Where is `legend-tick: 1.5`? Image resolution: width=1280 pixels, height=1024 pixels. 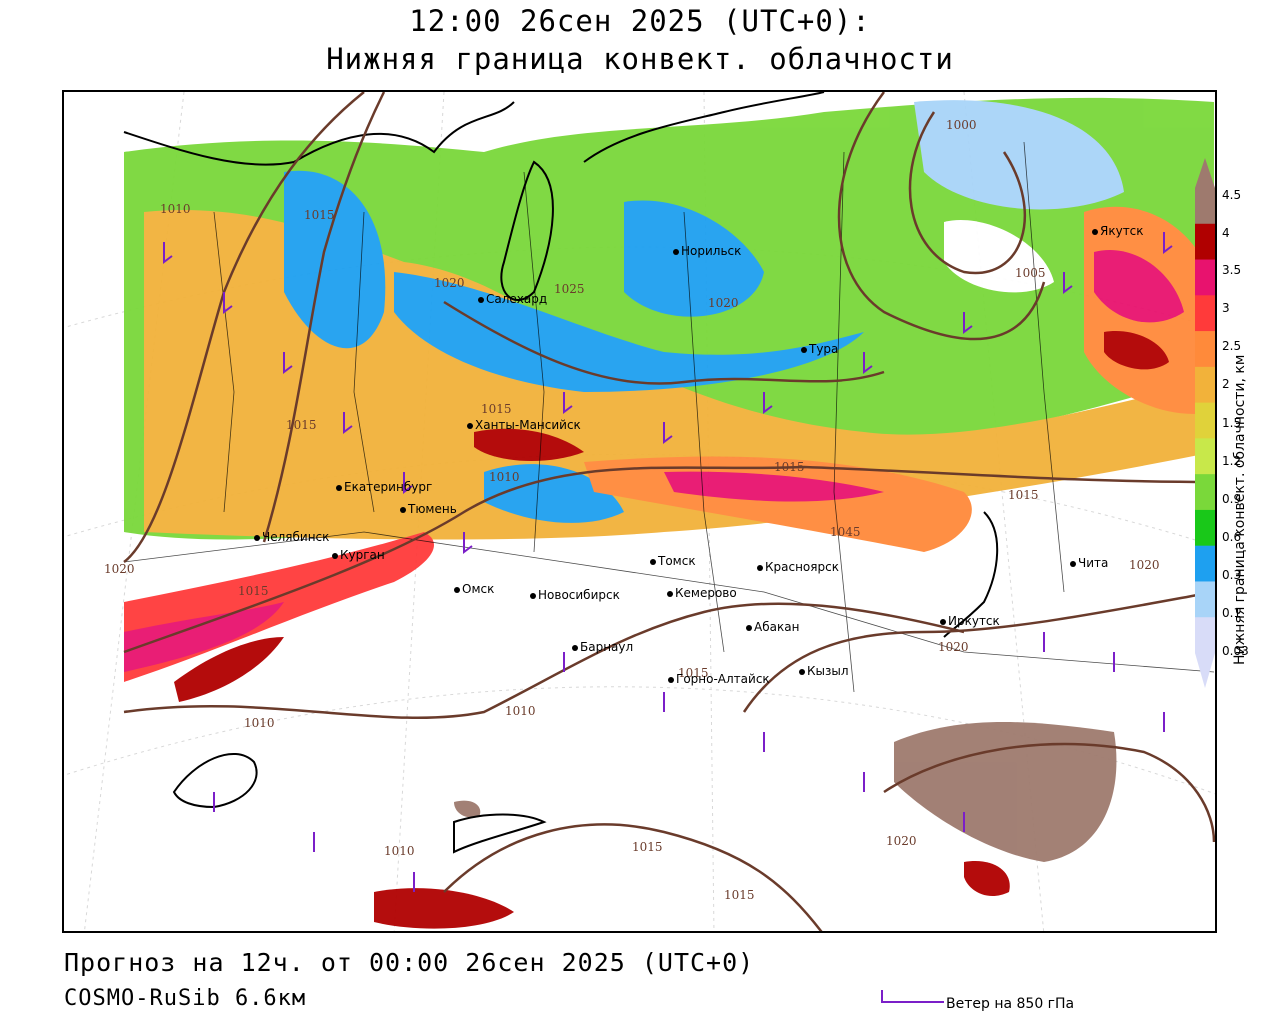
legend-tick: 1.5 is located at coordinates (1232, 423).